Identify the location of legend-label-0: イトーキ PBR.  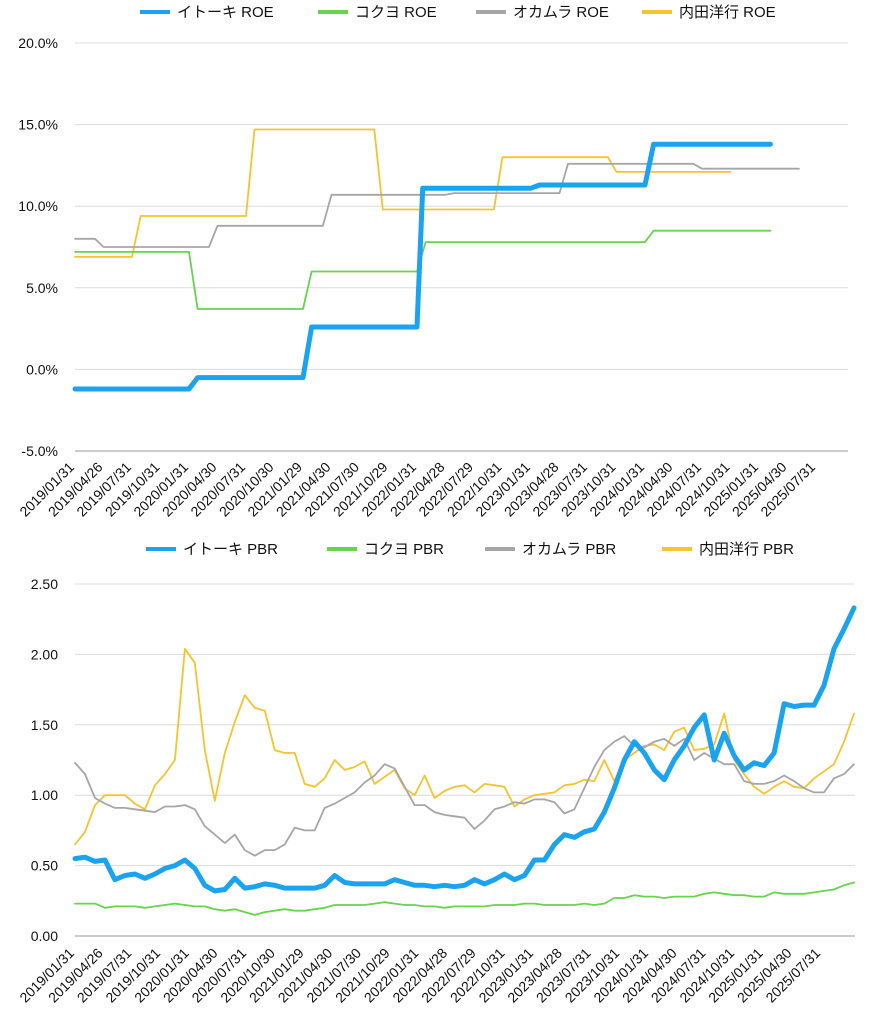
(230, 549).